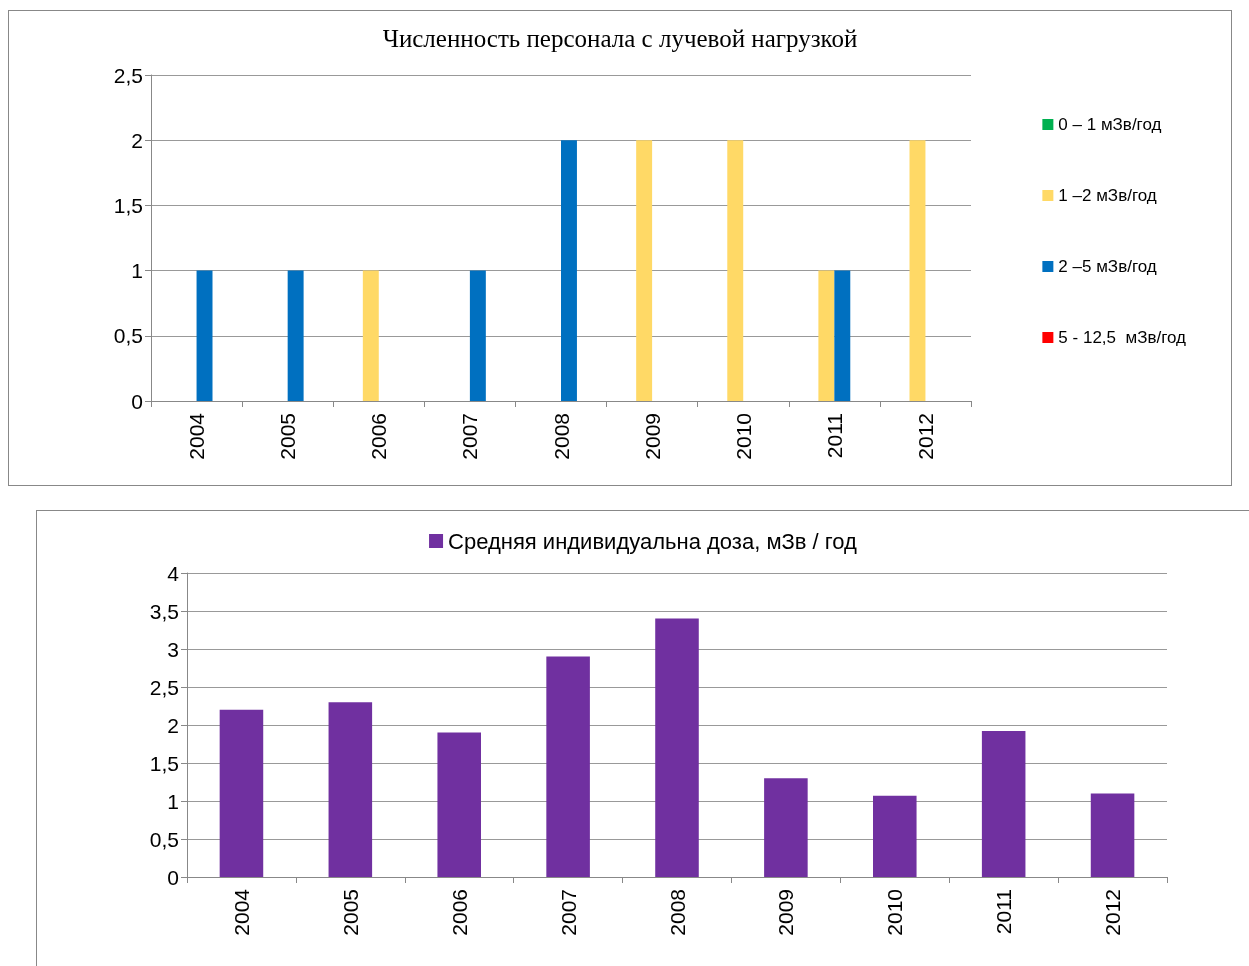  Describe the element at coordinates (164, 611) in the screenshot. I see `y-tick-label: 3,5` at that location.